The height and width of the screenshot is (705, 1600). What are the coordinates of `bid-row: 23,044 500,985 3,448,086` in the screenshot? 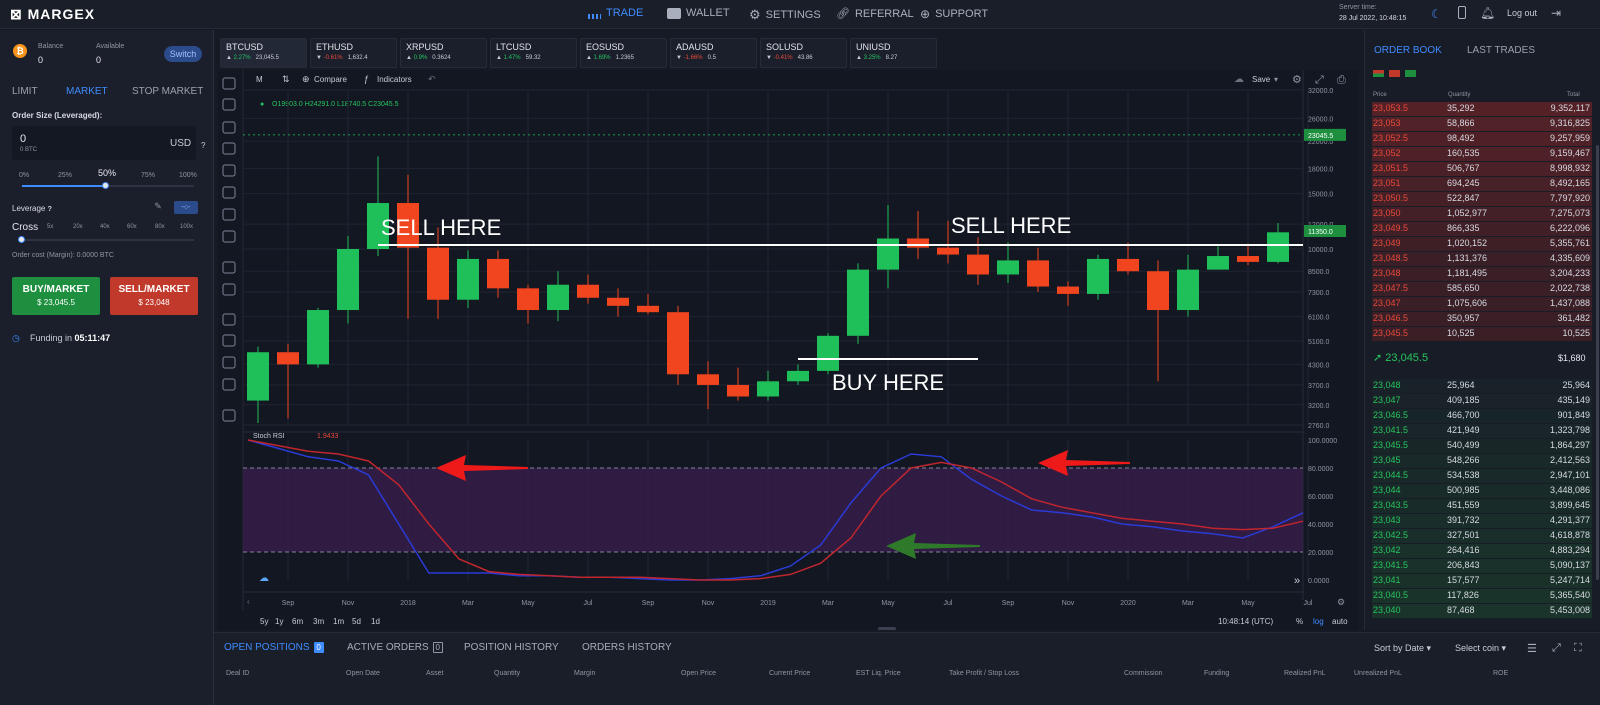 It's located at (1482, 491).